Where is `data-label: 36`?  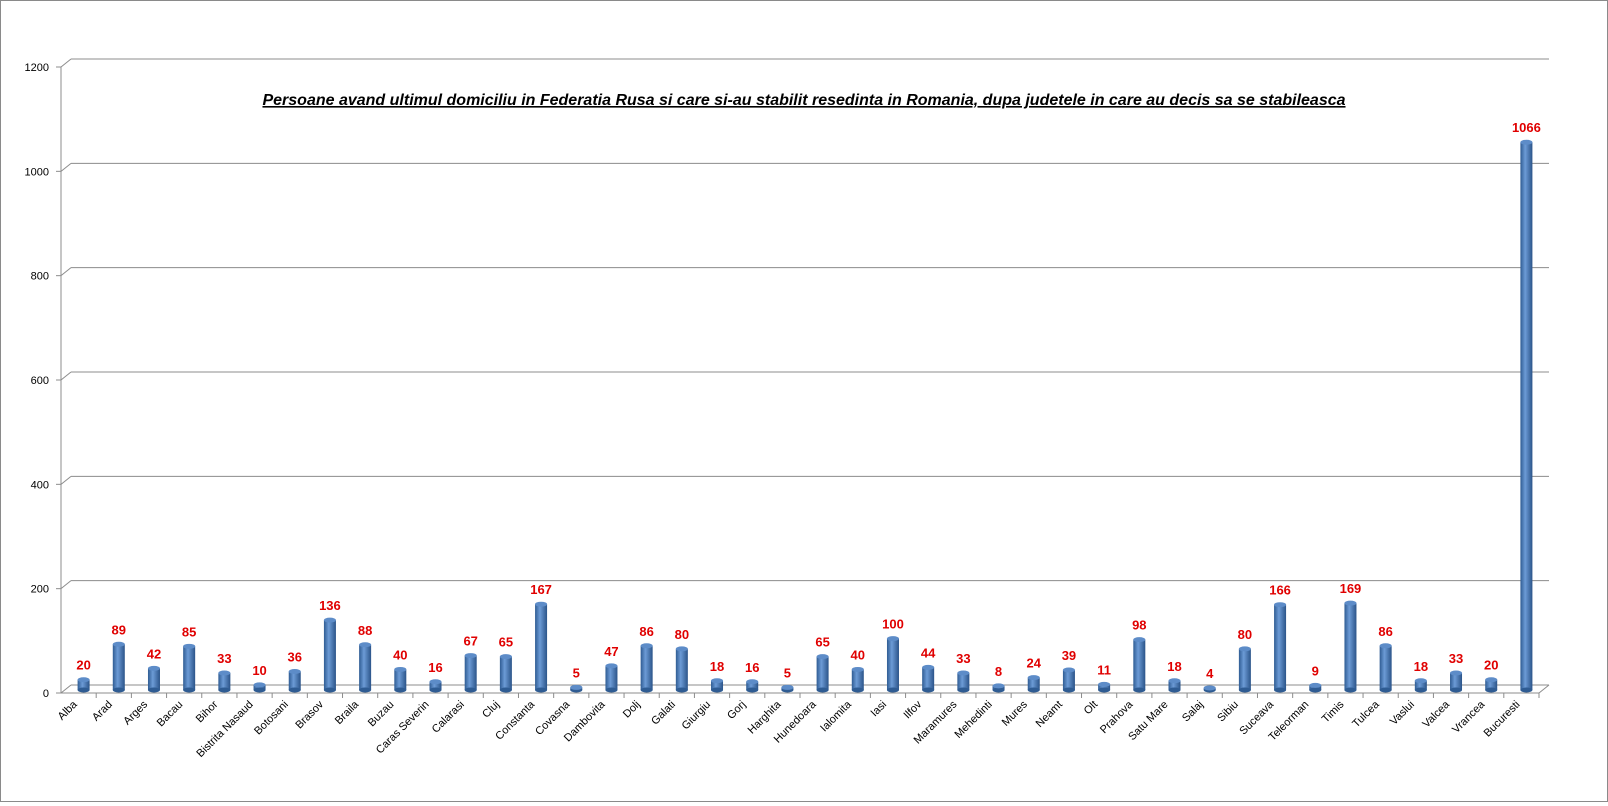
data-label: 36 is located at coordinates (295, 657).